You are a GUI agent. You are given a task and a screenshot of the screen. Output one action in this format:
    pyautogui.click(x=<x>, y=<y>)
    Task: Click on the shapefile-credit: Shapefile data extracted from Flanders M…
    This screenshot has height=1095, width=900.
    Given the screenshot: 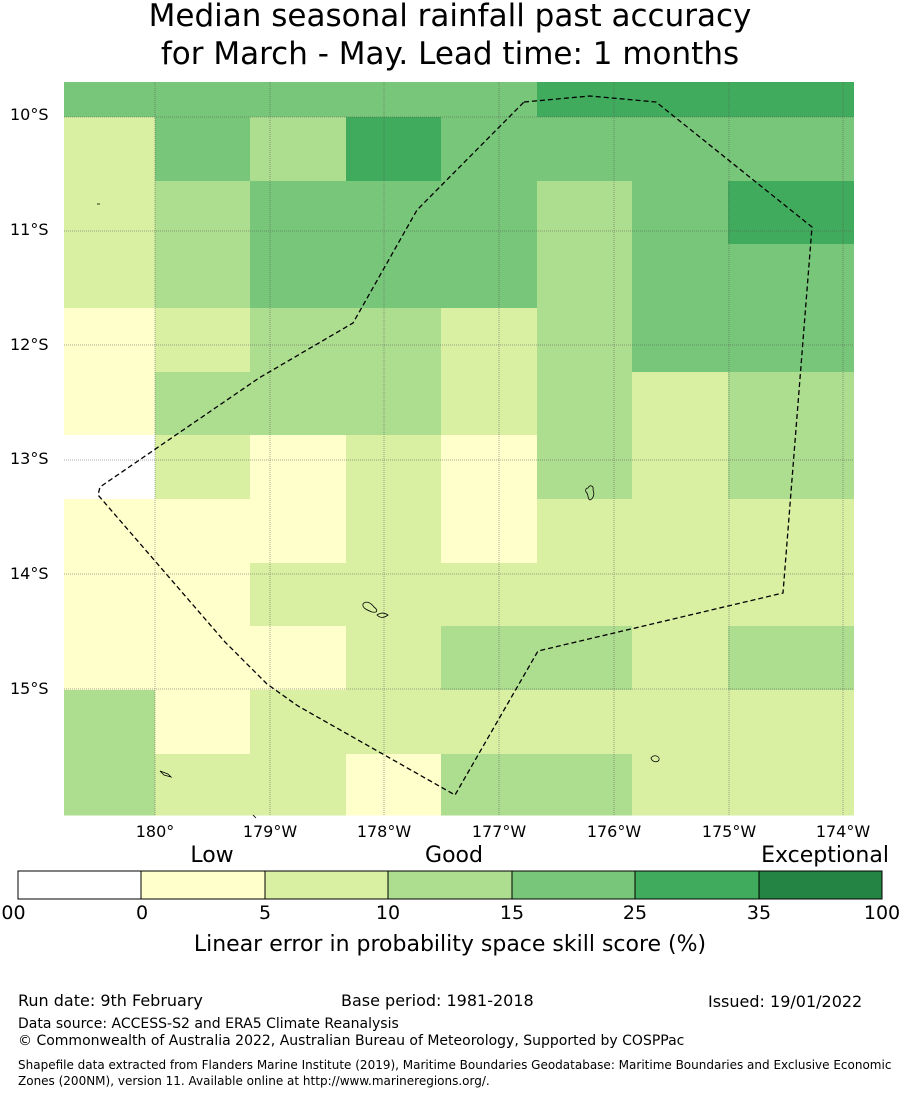 What is the action you would take?
    pyautogui.click(x=455, y=1073)
    